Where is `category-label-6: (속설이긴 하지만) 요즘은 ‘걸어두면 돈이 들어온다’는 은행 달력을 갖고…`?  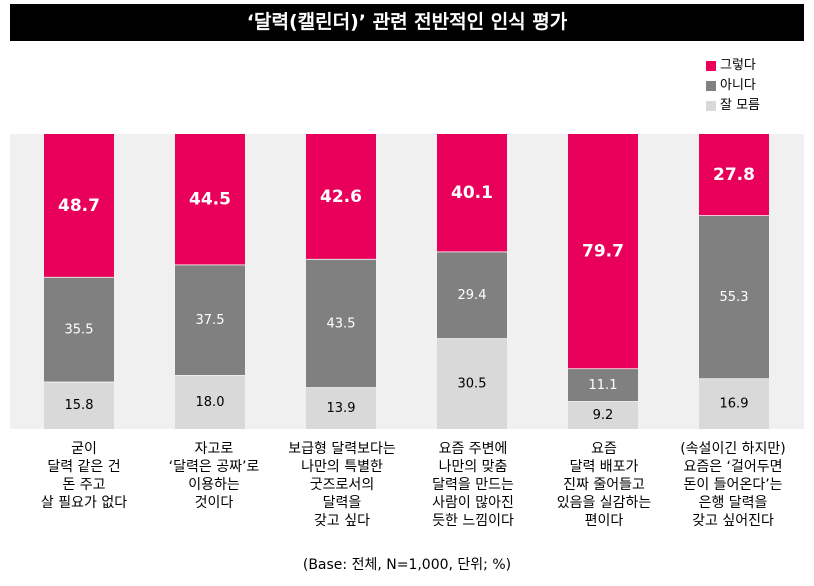
category-label-6: (속설이긴 하지만) 요즘은 ‘걸어두면 돈이 들어온다’는 은행 달력을 갖고… is located at coordinates (733, 485).